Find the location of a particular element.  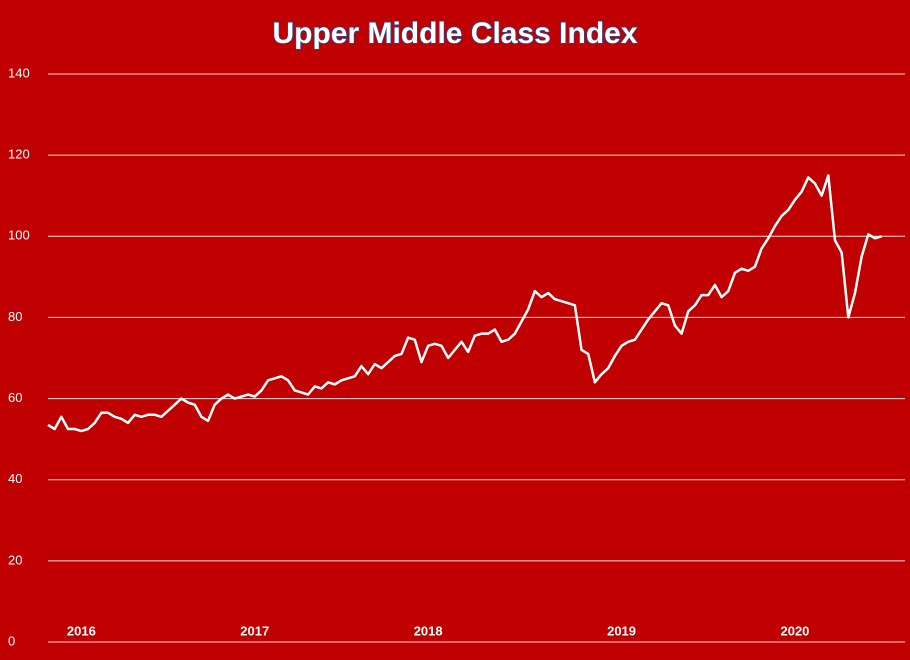

y-tick-label: 120 is located at coordinates (19, 154).